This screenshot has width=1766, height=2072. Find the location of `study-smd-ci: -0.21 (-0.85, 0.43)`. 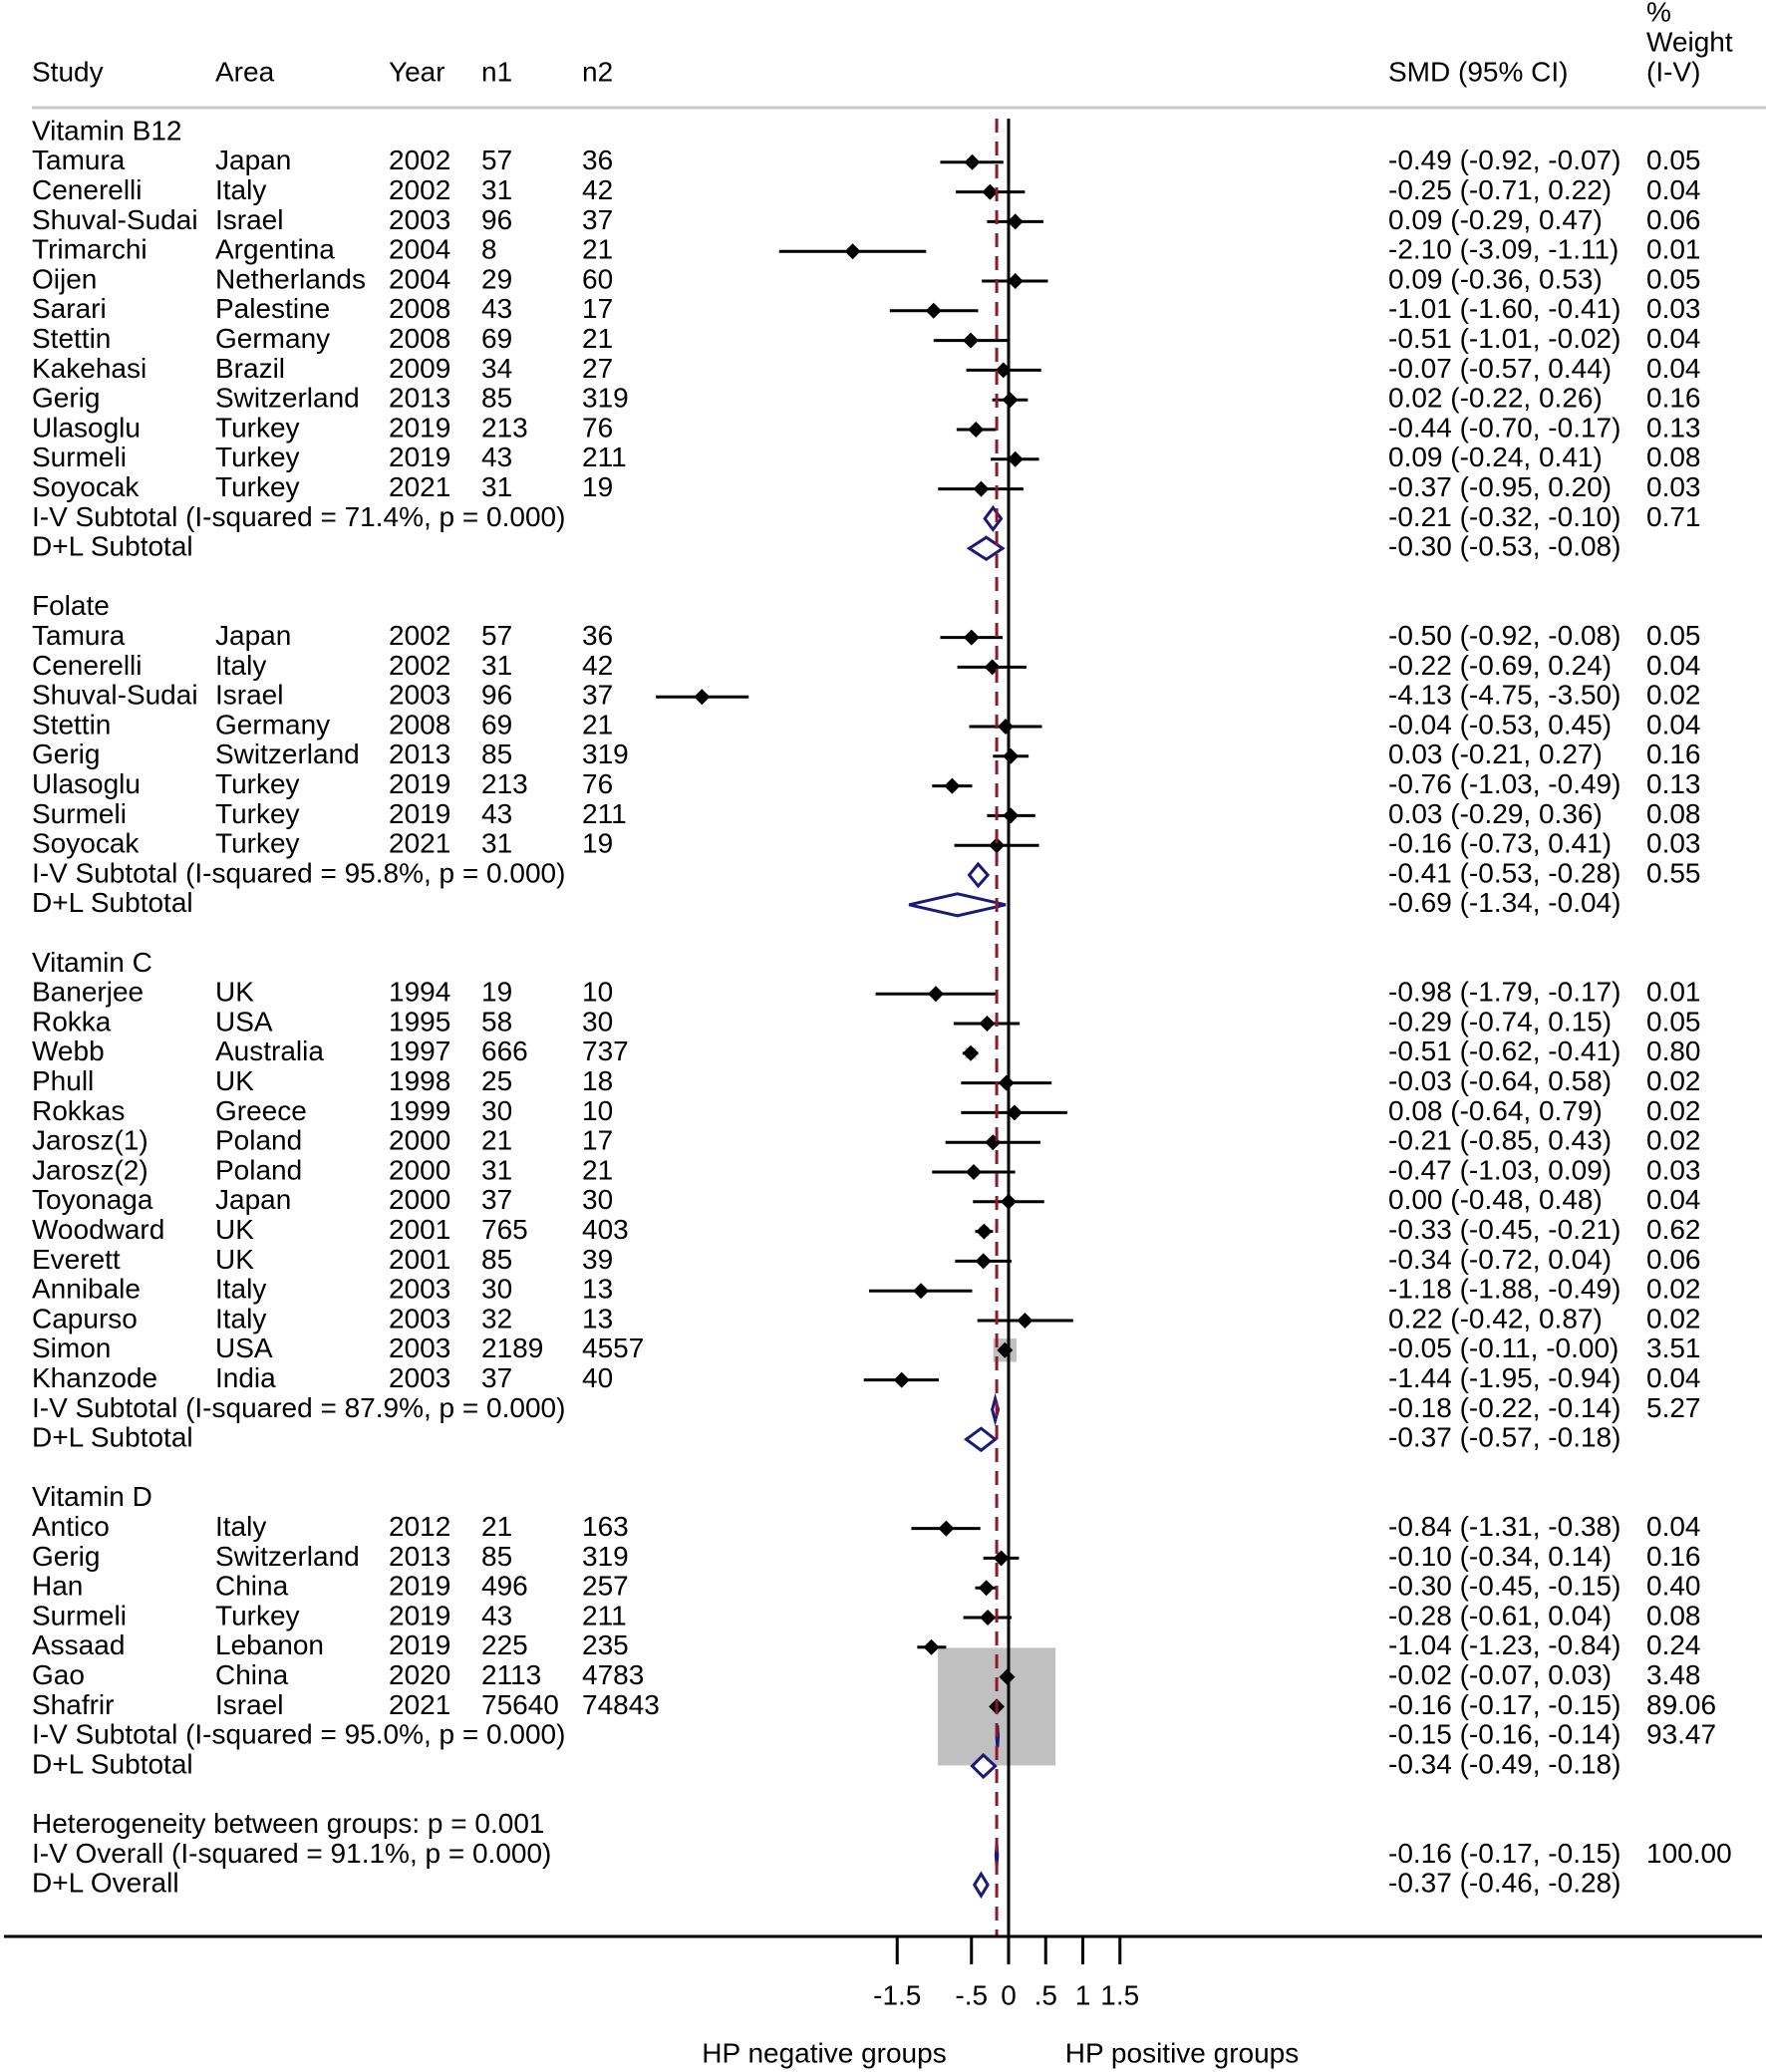

study-smd-ci: -0.21 (-0.85, 0.43) is located at coordinates (1500, 1140).